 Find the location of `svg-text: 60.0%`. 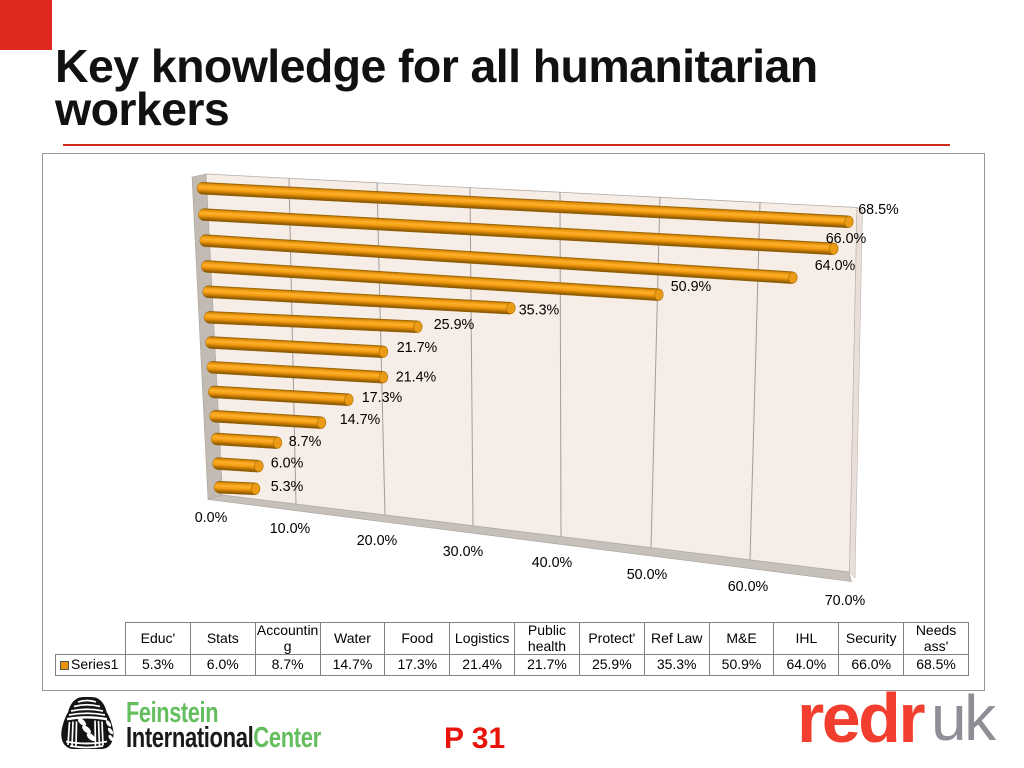

svg-text: 60.0% is located at coordinates (748, 587).